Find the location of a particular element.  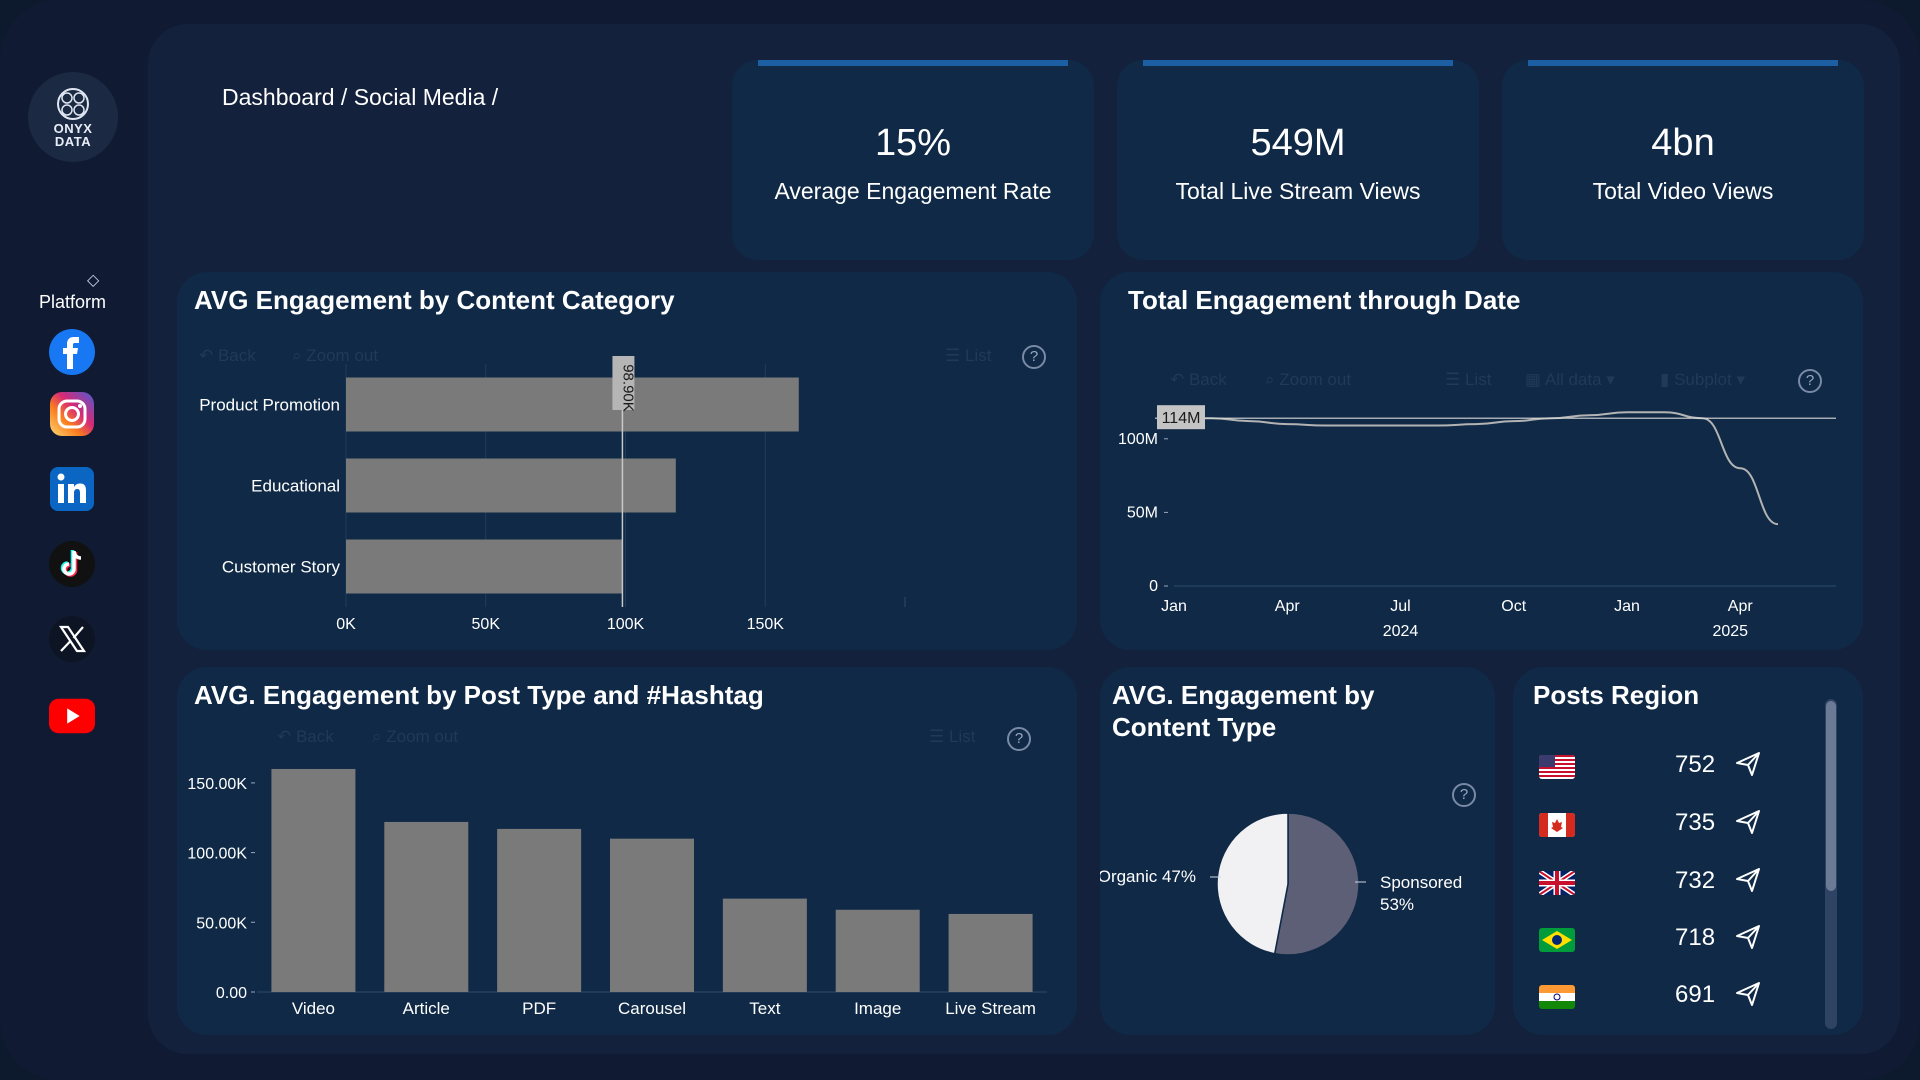

x-tick-label: Jul is located at coordinates (1400, 606).